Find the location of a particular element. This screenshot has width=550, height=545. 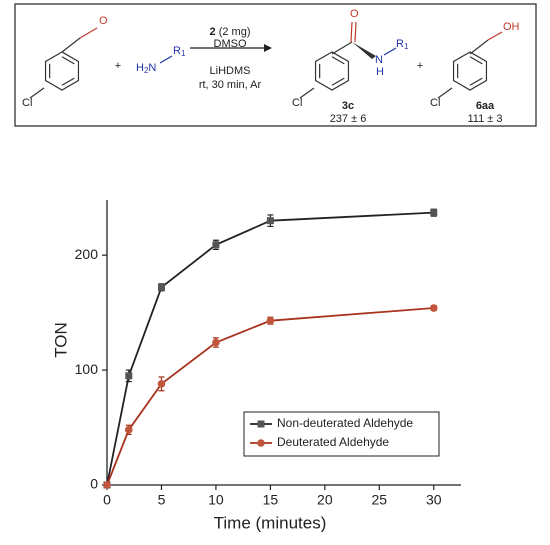

x-tick-label: 0 is located at coordinates (107, 500).